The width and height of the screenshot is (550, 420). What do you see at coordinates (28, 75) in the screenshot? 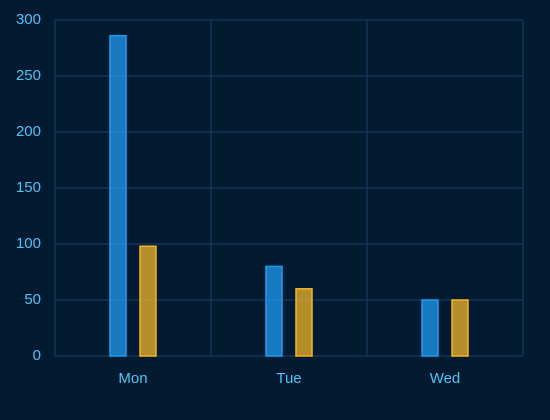
I see `y-tick-label: 250` at bounding box center [28, 75].